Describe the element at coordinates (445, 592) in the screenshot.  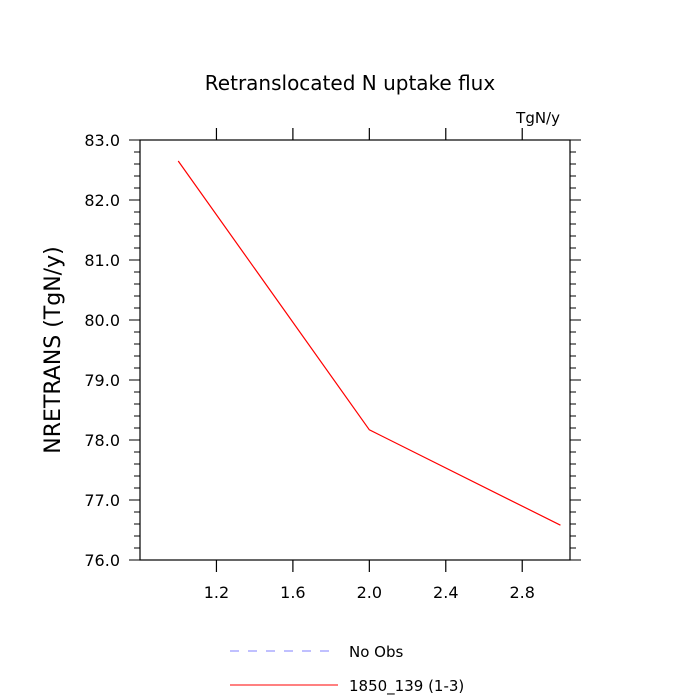
I see `x-tick-label: 2.4` at that location.